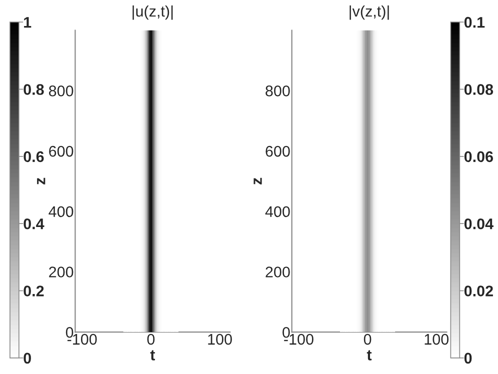  Describe the element at coordinates (34, 89) in the screenshot. I see `color-bar-label: 0.8` at that location.